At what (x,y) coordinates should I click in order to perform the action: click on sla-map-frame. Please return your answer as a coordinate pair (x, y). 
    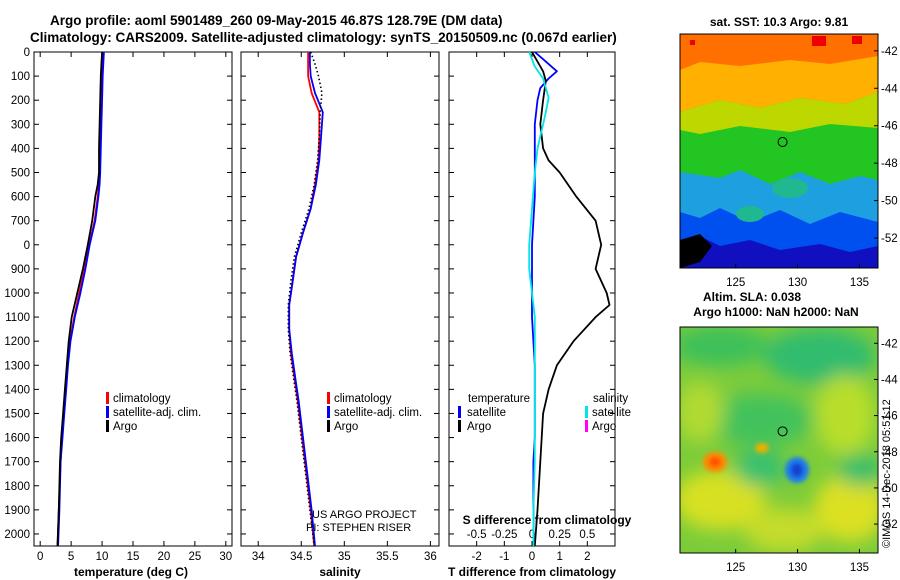
    Looking at the image, I should click on (779, 440).